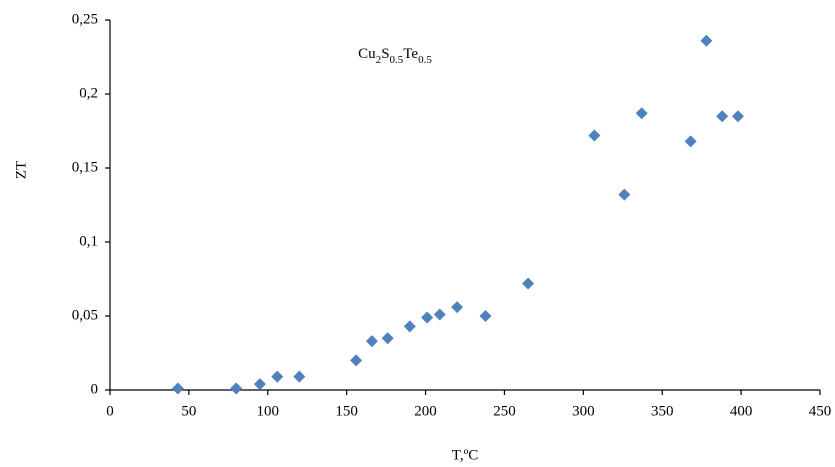 This screenshot has height=467, width=835. Describe the element at coordinates (385, 54) in the screenshot. I see `annotation-text: S` at that location.